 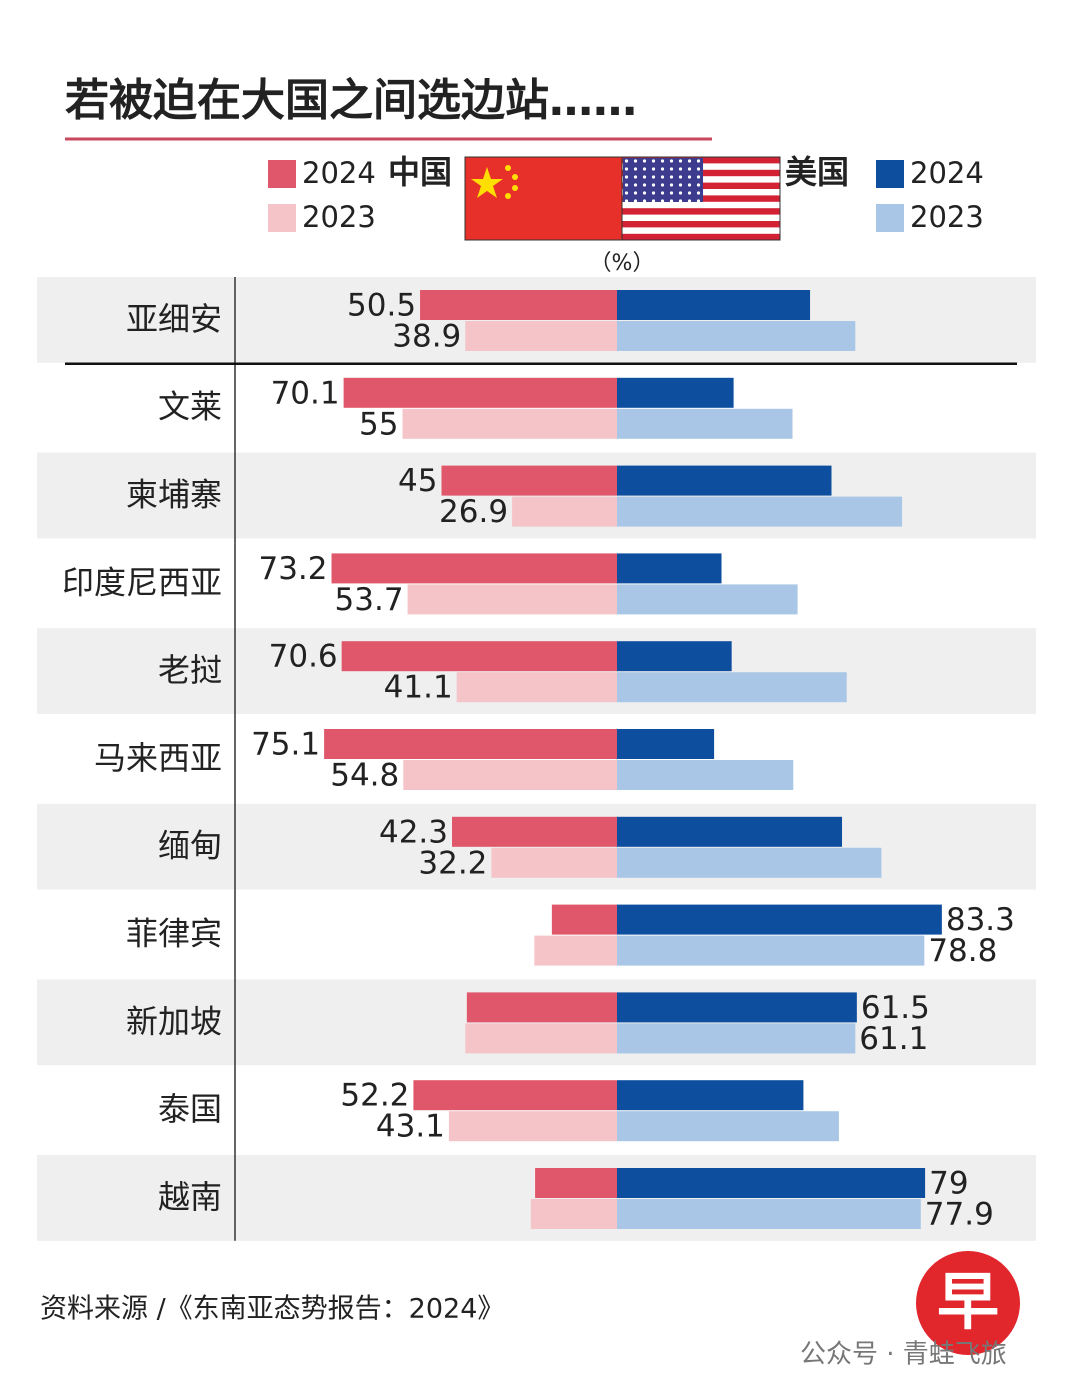 I want to click on value-label: 75.1, so click(x=285, y=745).